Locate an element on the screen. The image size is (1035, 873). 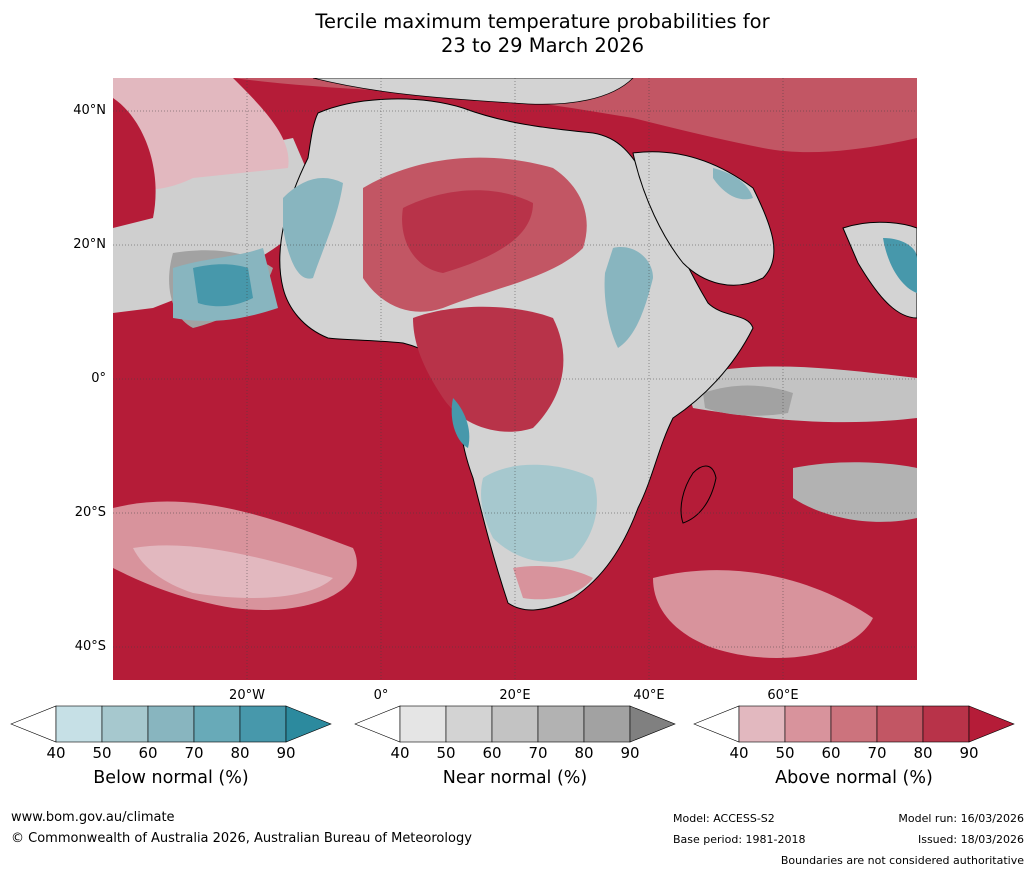
lat-label-20n: 20°N is located at coordinates (89, 244).